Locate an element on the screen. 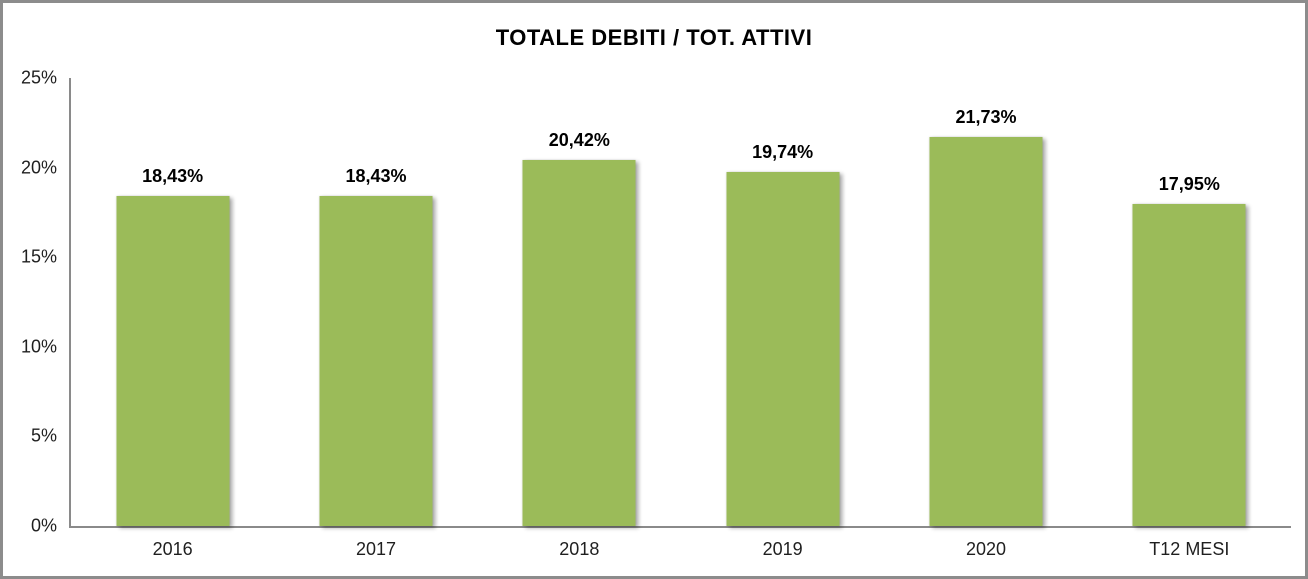 This screenshot has height=579, width=1308. y-tick-label: 5% is located at coordinates (43, 435).